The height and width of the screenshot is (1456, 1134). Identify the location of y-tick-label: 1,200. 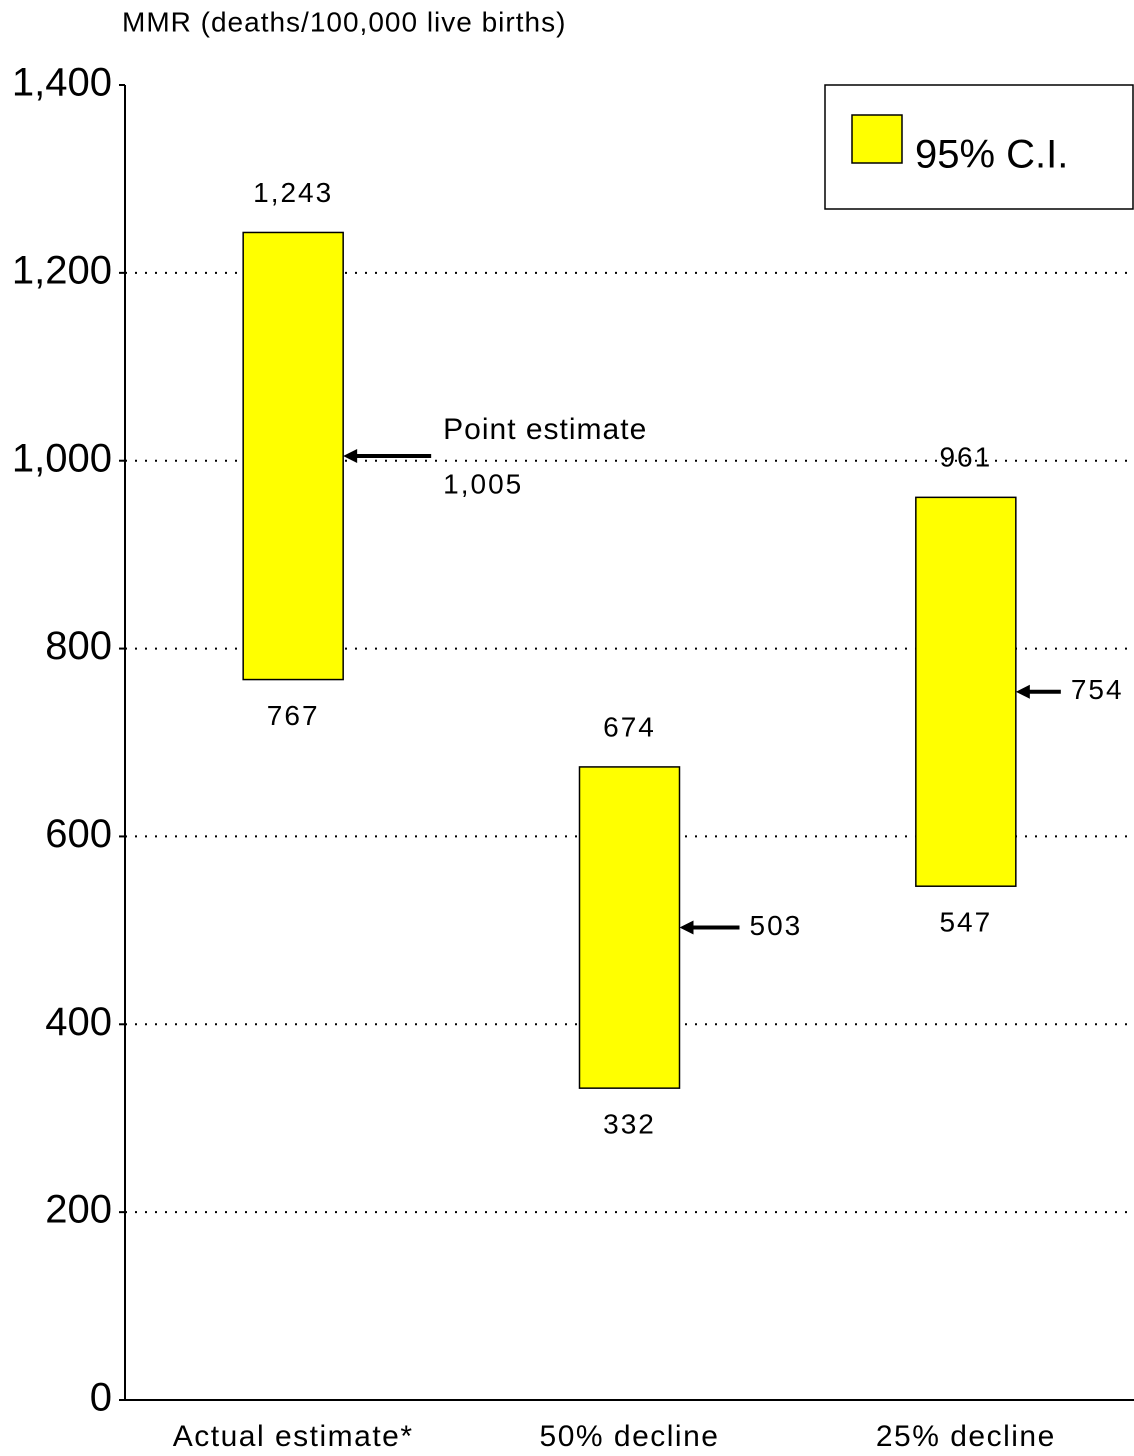
(62, 270).